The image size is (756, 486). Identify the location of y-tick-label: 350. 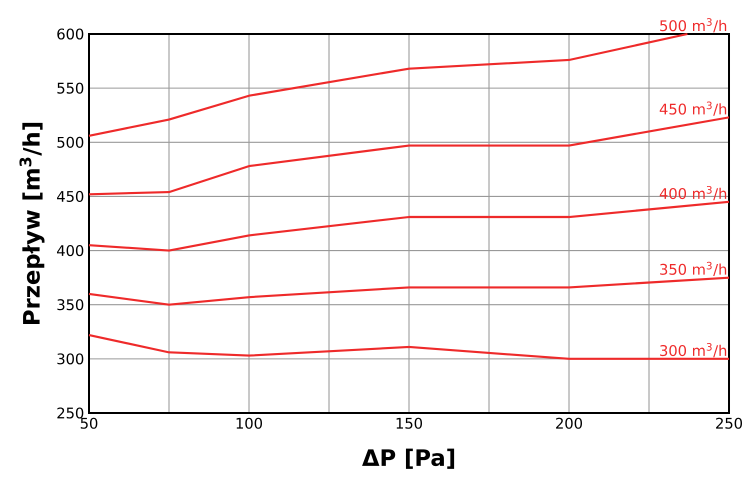
(70, 304).